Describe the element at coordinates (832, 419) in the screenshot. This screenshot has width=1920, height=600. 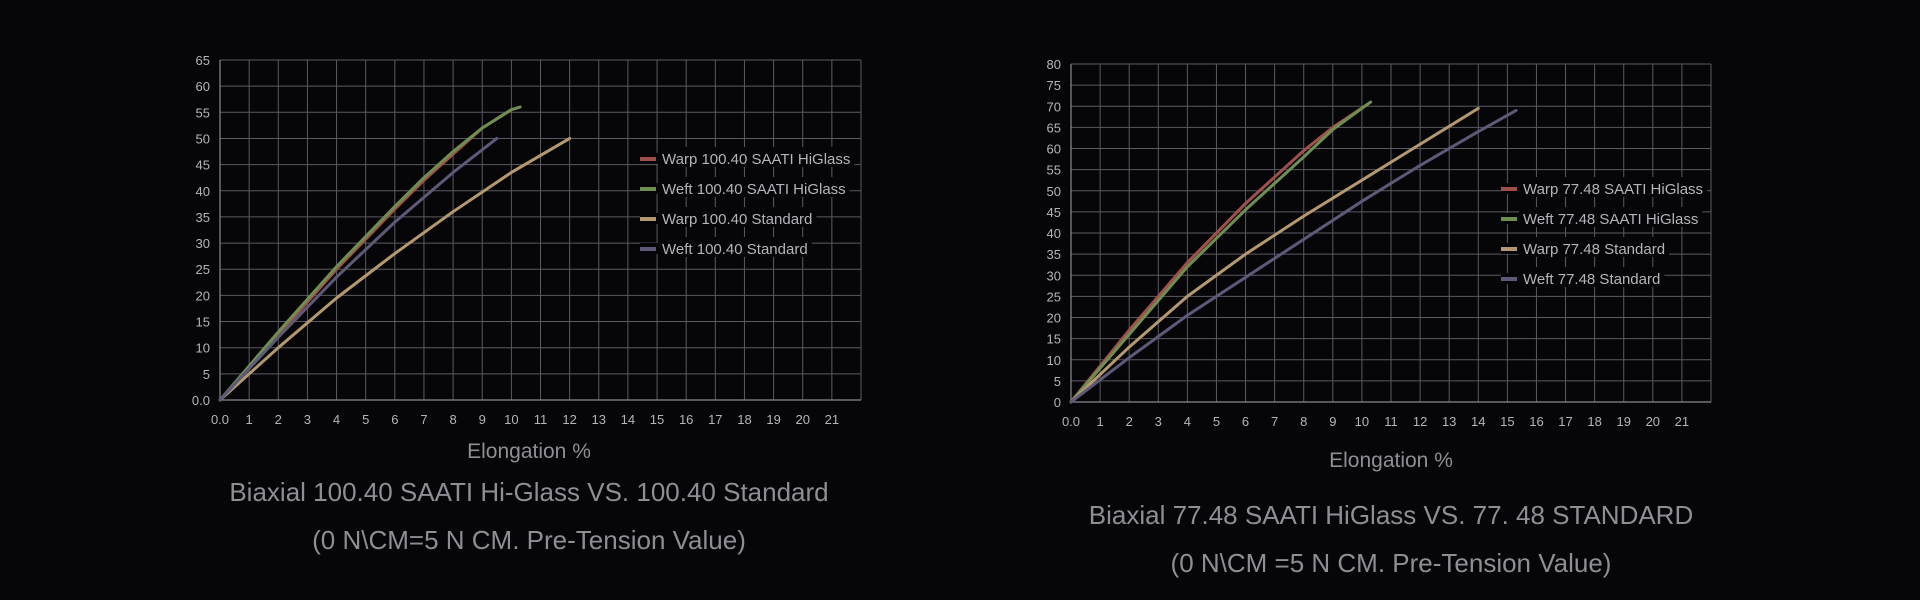
I see `x-tick-label: 21` at that location.